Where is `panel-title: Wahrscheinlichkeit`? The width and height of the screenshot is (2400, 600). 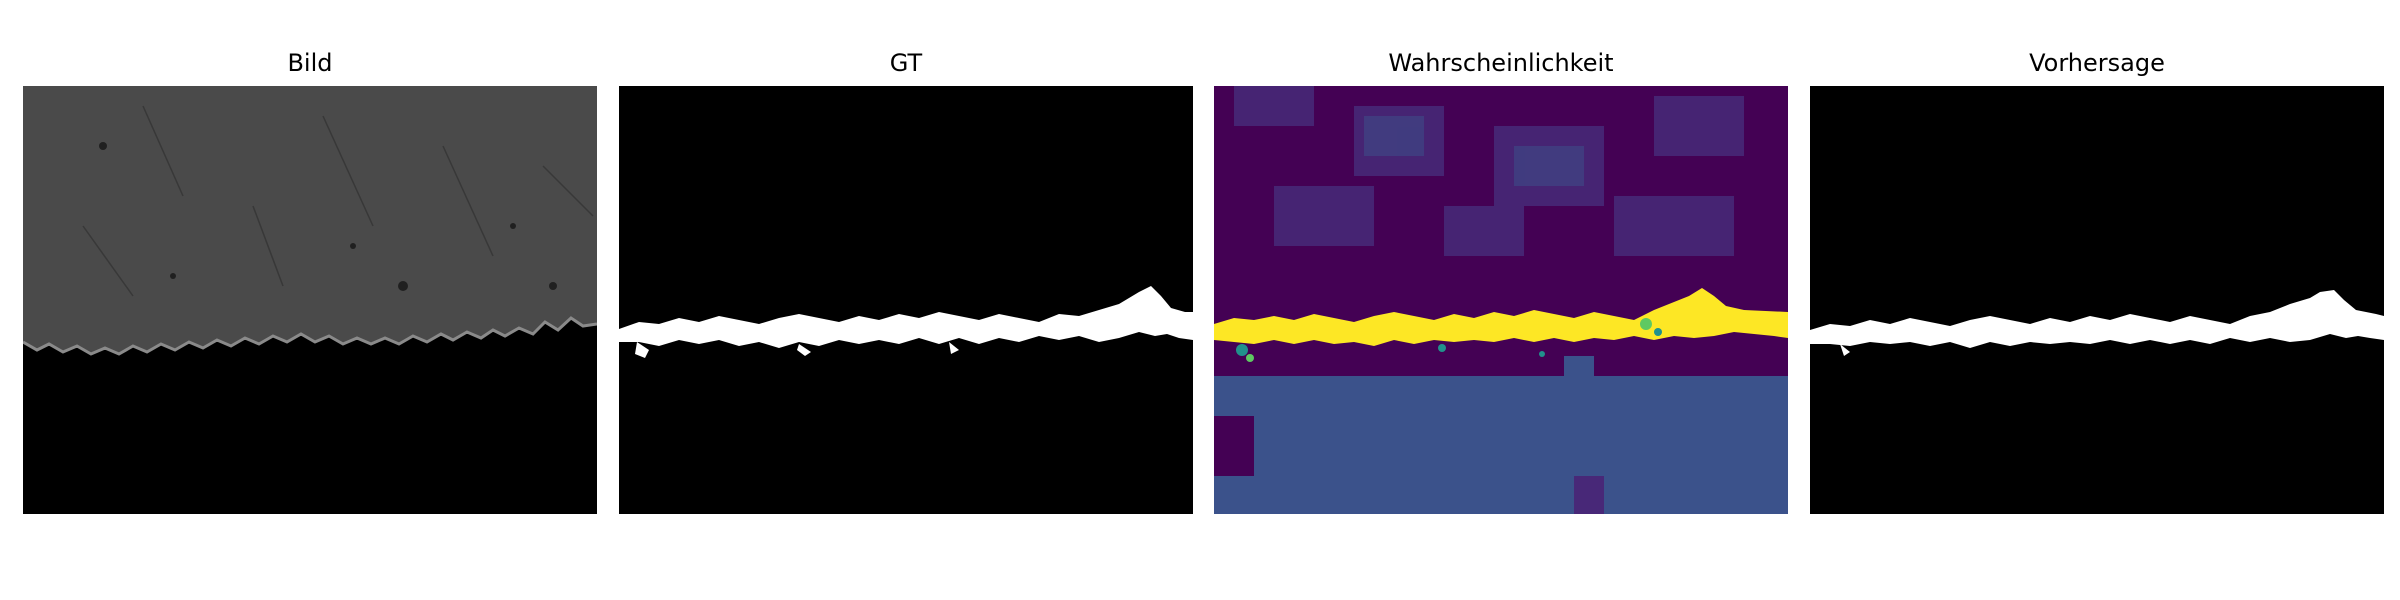 panel-title: Wahrscheinlichkeit is located at coordinates (1501, 63).